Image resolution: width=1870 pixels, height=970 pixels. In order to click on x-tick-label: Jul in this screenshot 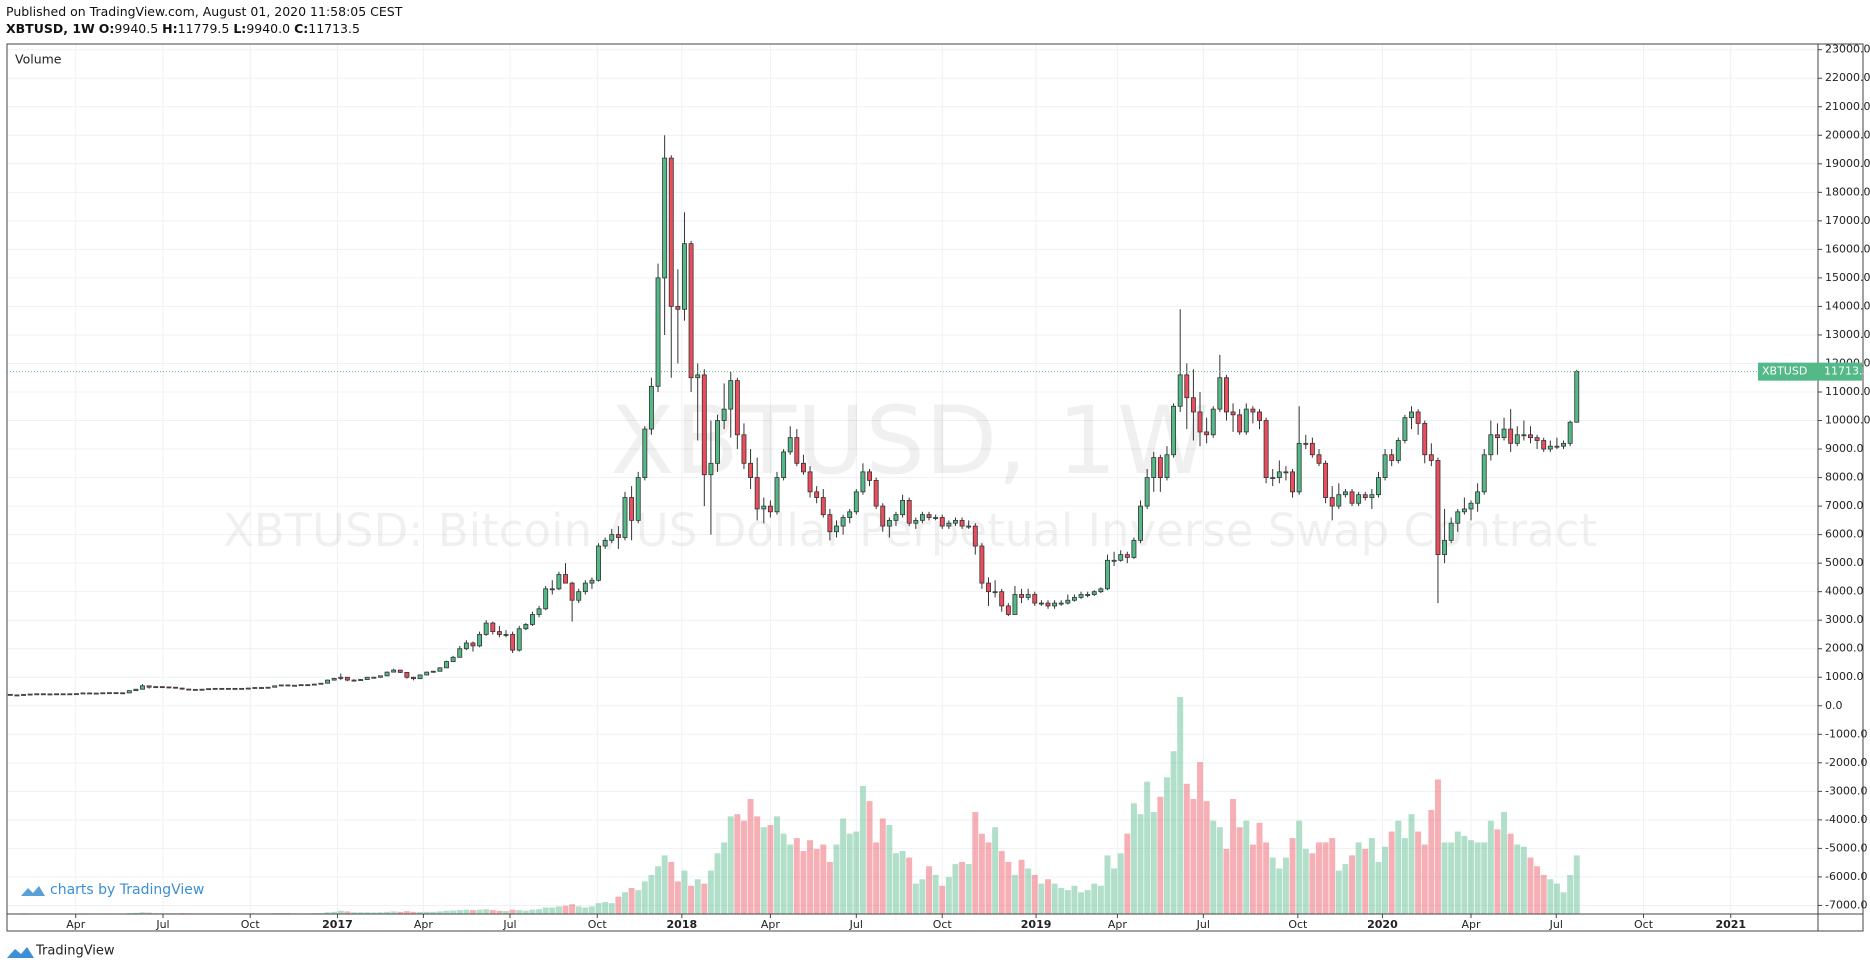, I will do `click(162, 924)`.